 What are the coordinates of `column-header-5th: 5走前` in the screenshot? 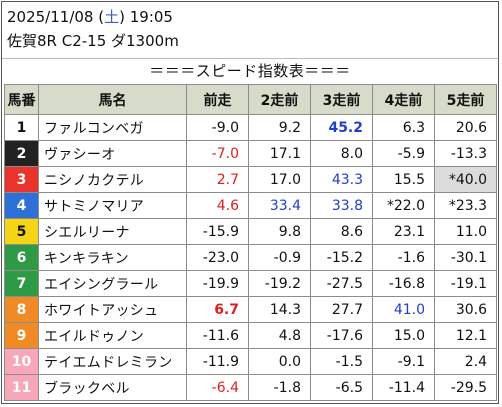 It's located at (465, 99).